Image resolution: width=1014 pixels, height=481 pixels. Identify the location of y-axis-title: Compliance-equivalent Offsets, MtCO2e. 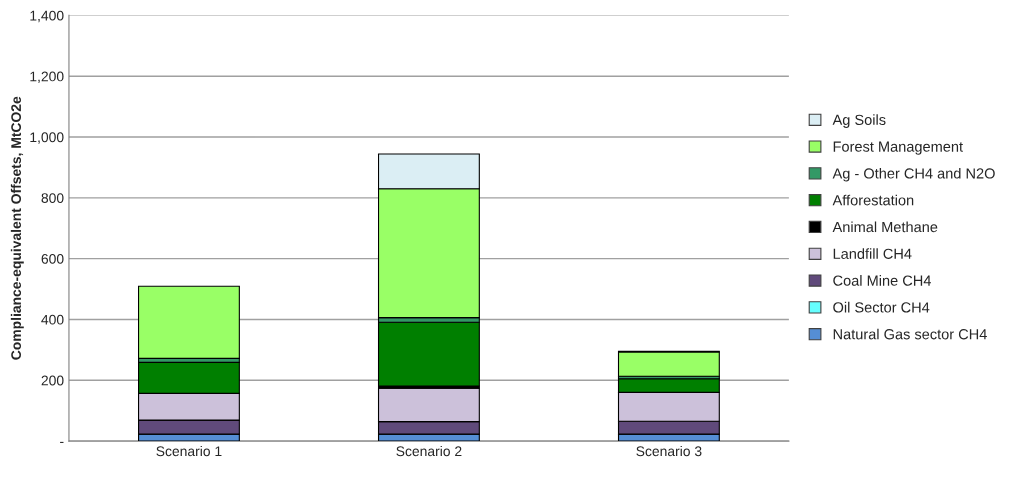
(17, 228).